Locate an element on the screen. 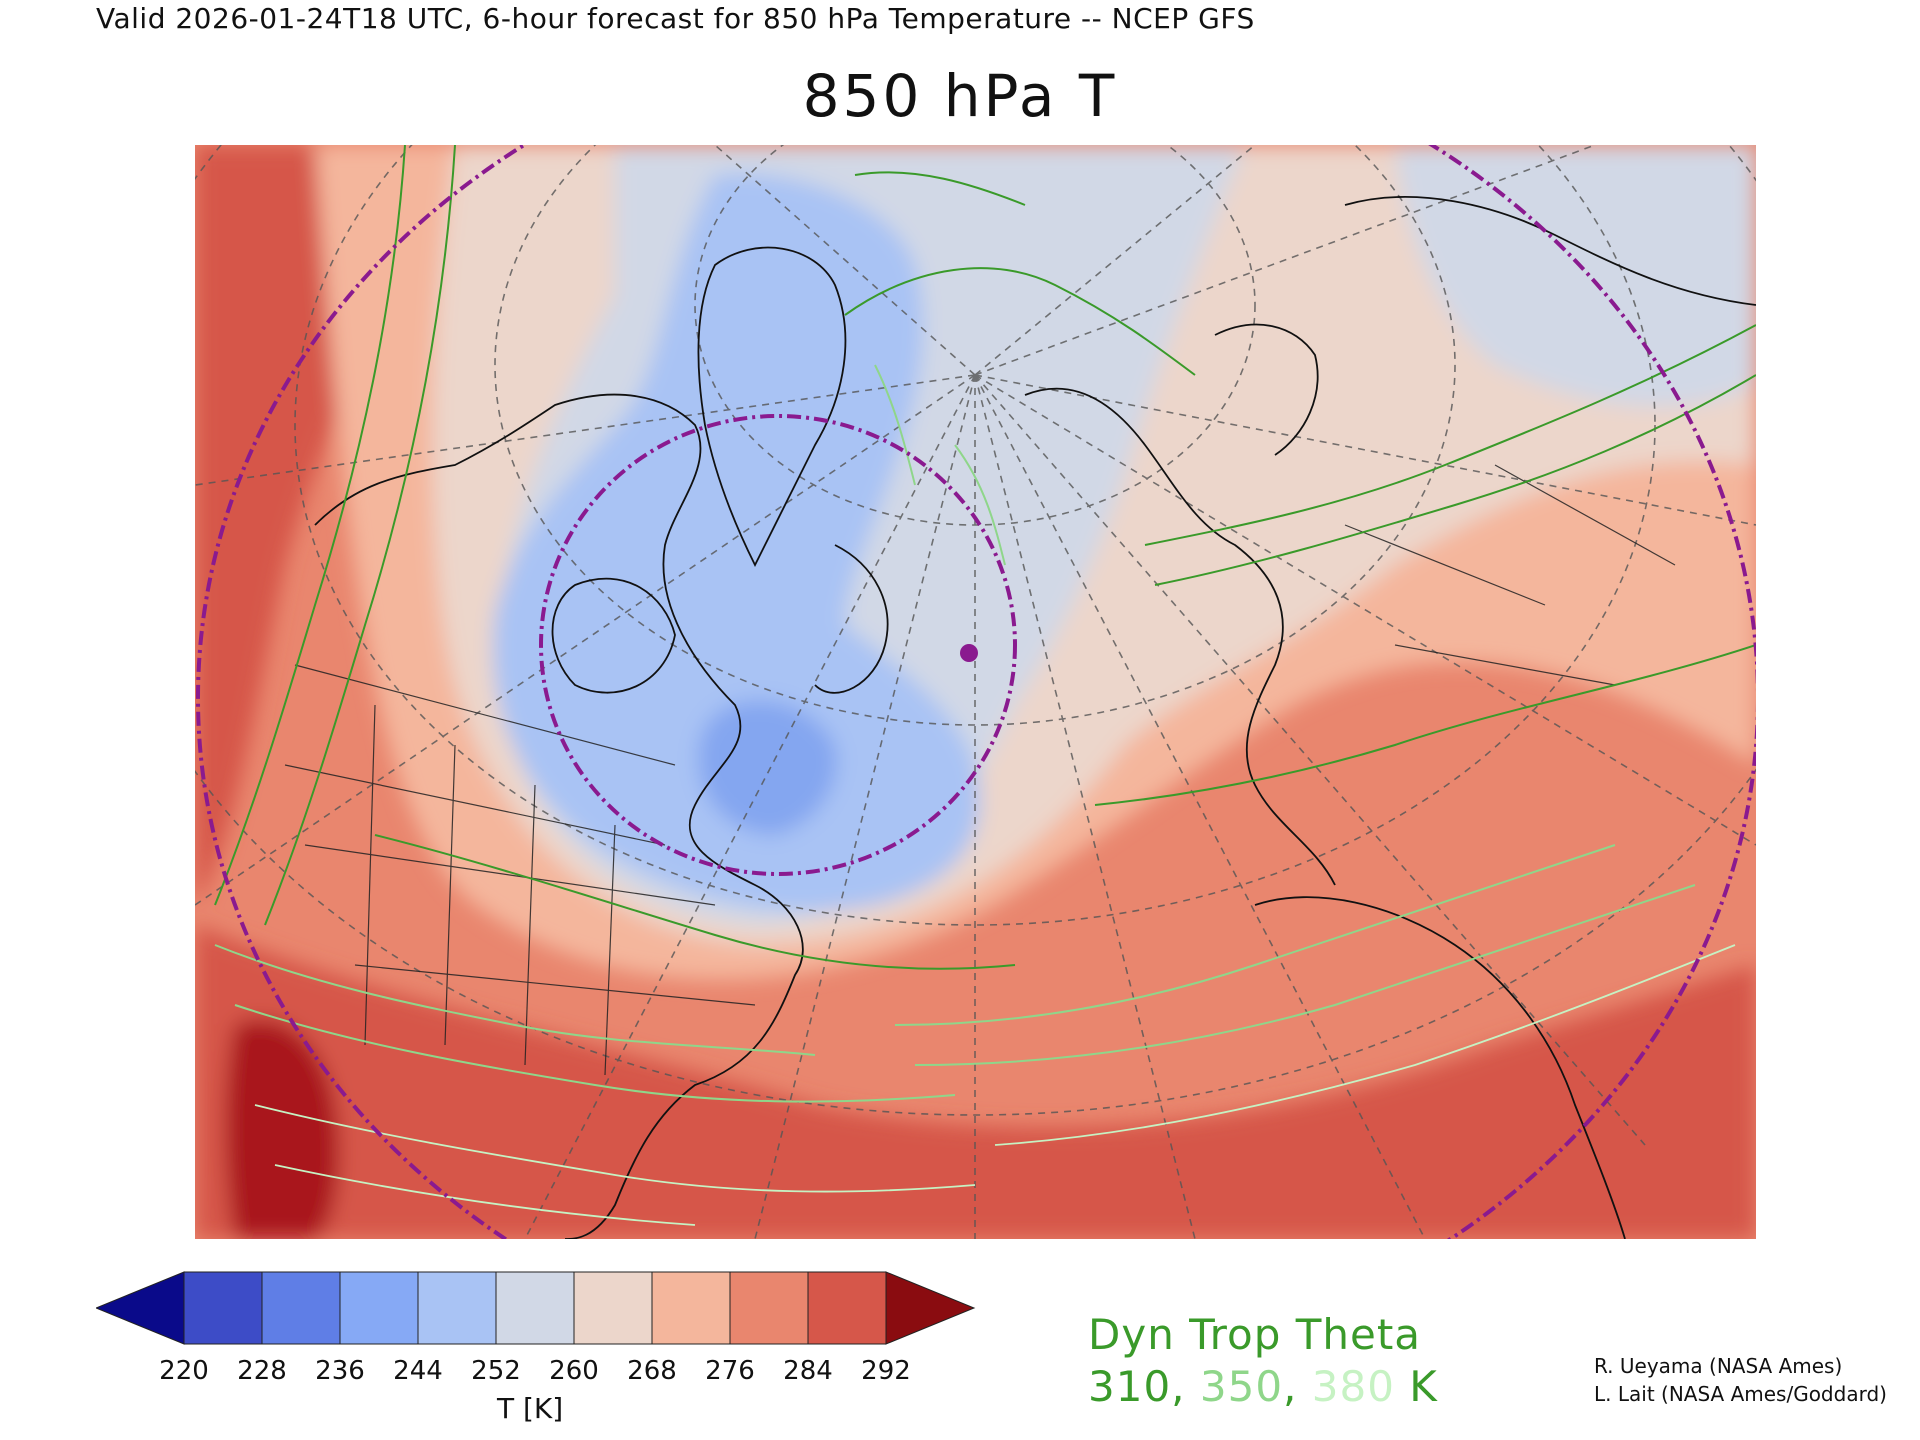 The width and height of the screenshot is (1920, 1440). region-cold is located at coordinates (737, 542).